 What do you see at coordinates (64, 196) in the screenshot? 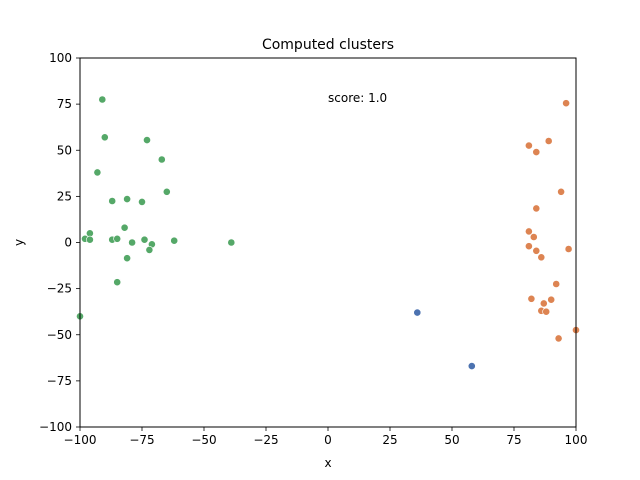
I see `y-tick-label: 25` at bounding box center [64, 196].